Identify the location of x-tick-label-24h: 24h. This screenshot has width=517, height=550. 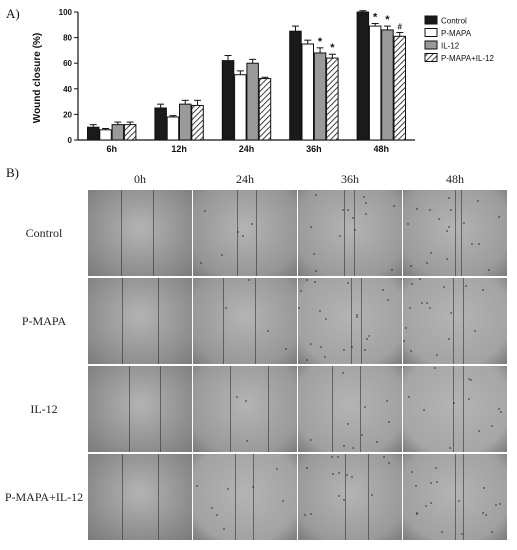
(247, 149).